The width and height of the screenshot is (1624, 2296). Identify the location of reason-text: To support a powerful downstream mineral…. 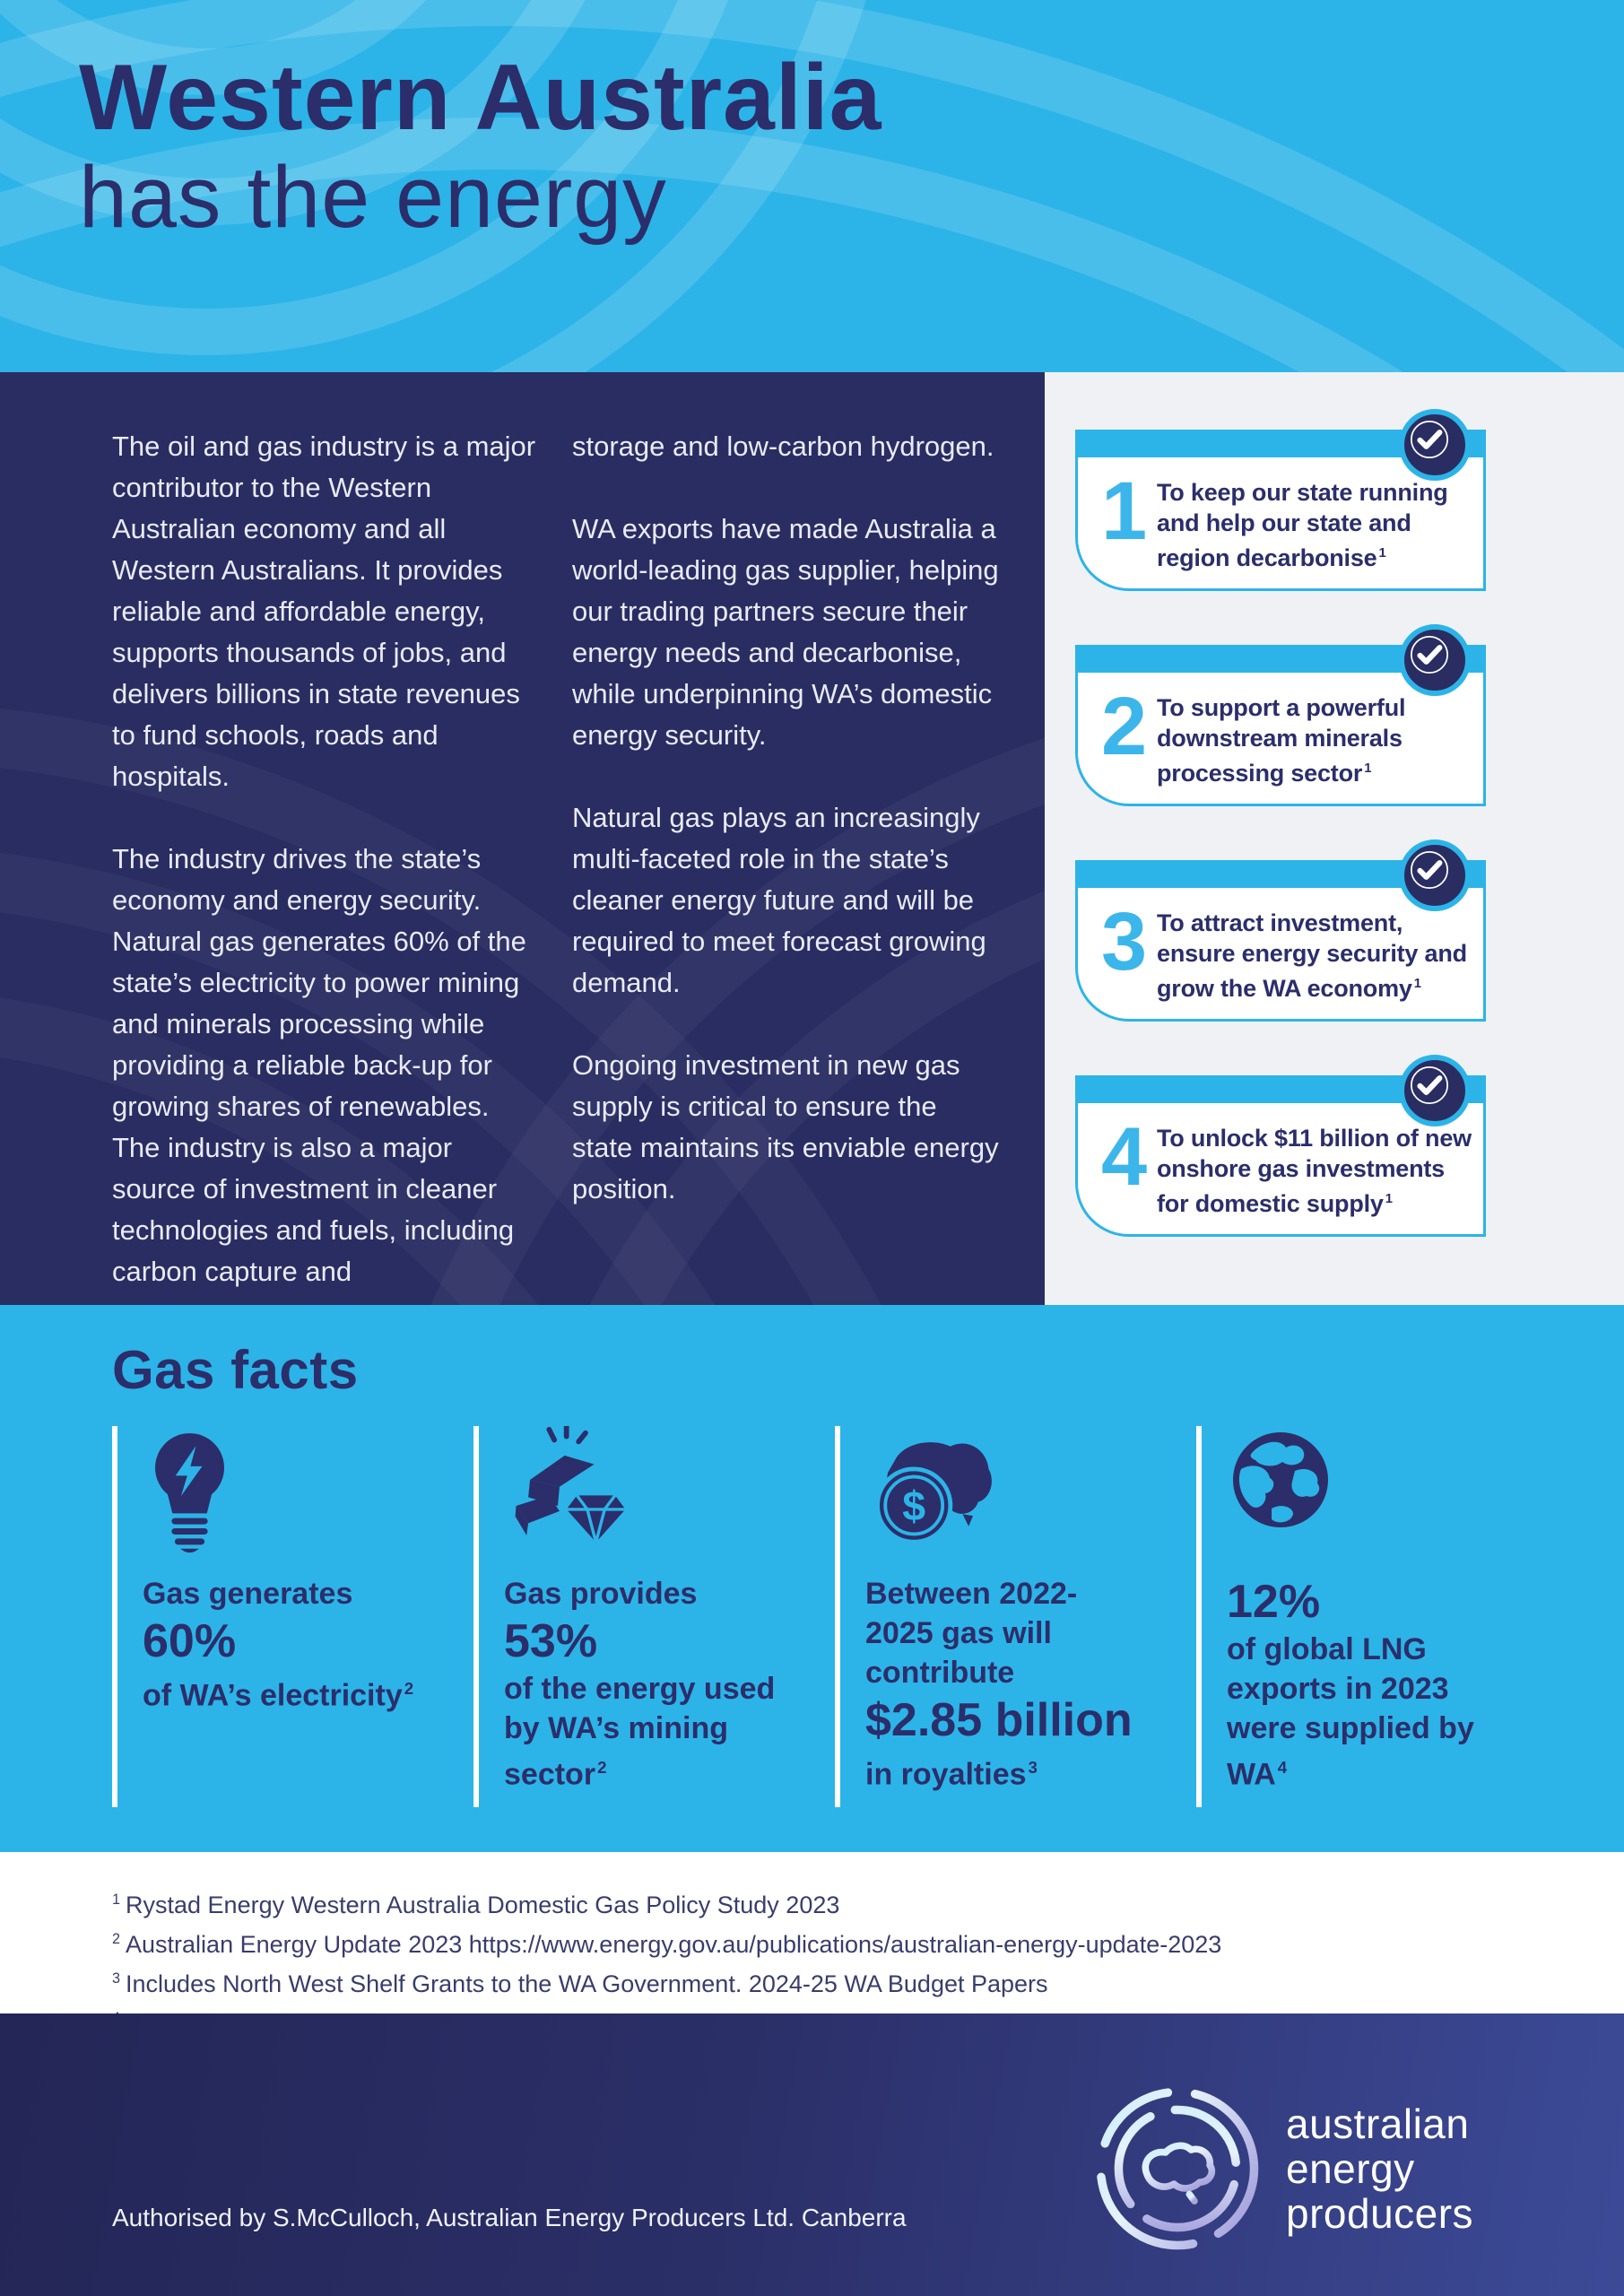
(1281, 740).